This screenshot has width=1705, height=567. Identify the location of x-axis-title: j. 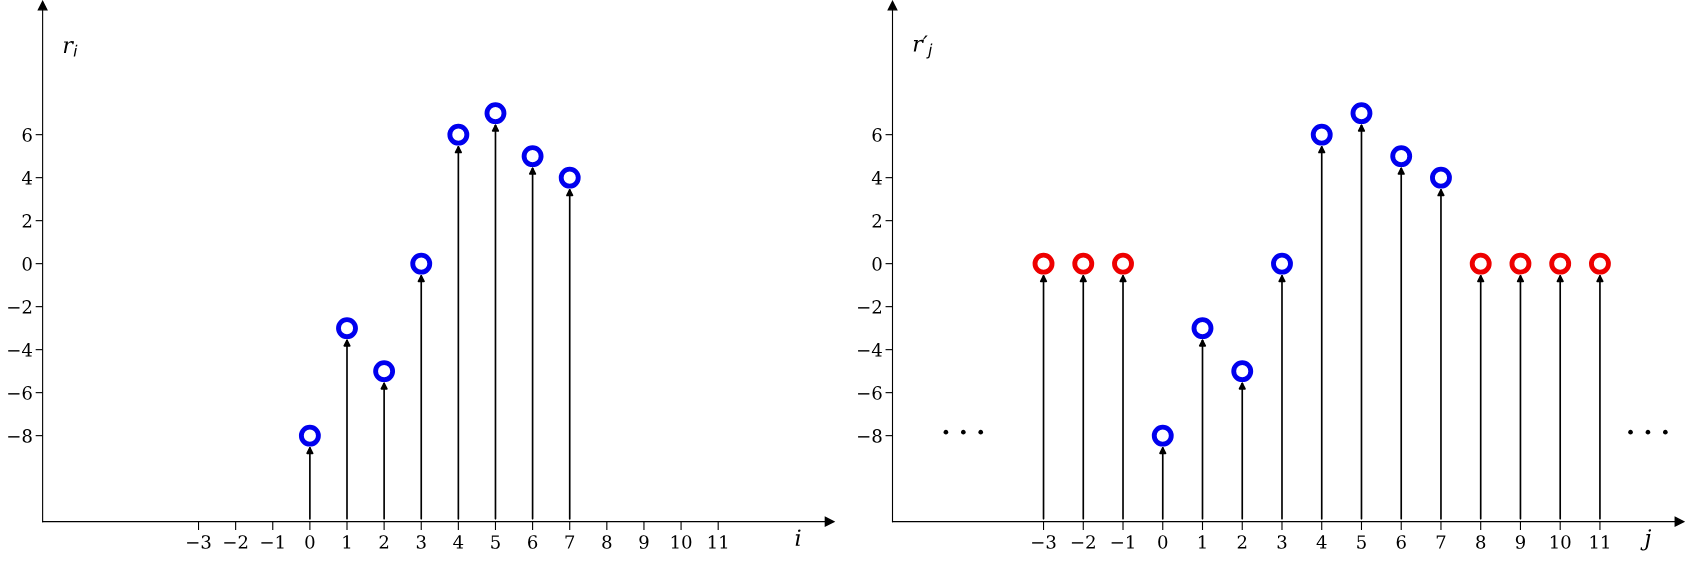
(1646, 540).